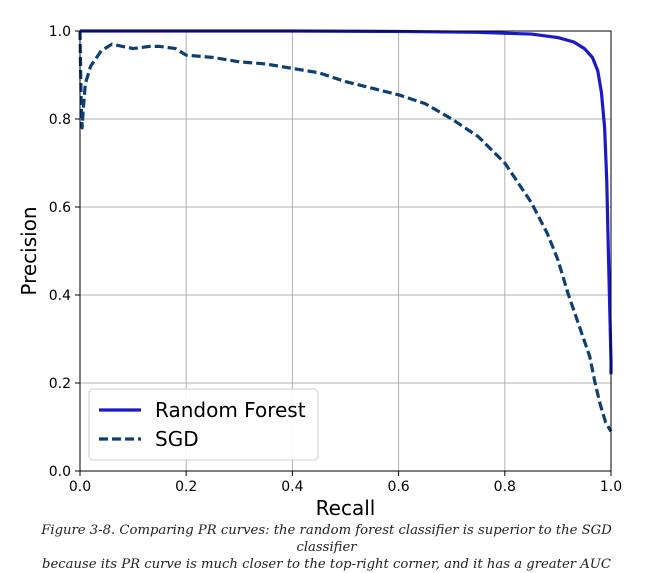 The height and width of the screenshot is (573, 653). What do you see at coordinates (60, 32) in the screenshot?
I see `y-tick-label: 1.0` at bounding box center [60, 32].